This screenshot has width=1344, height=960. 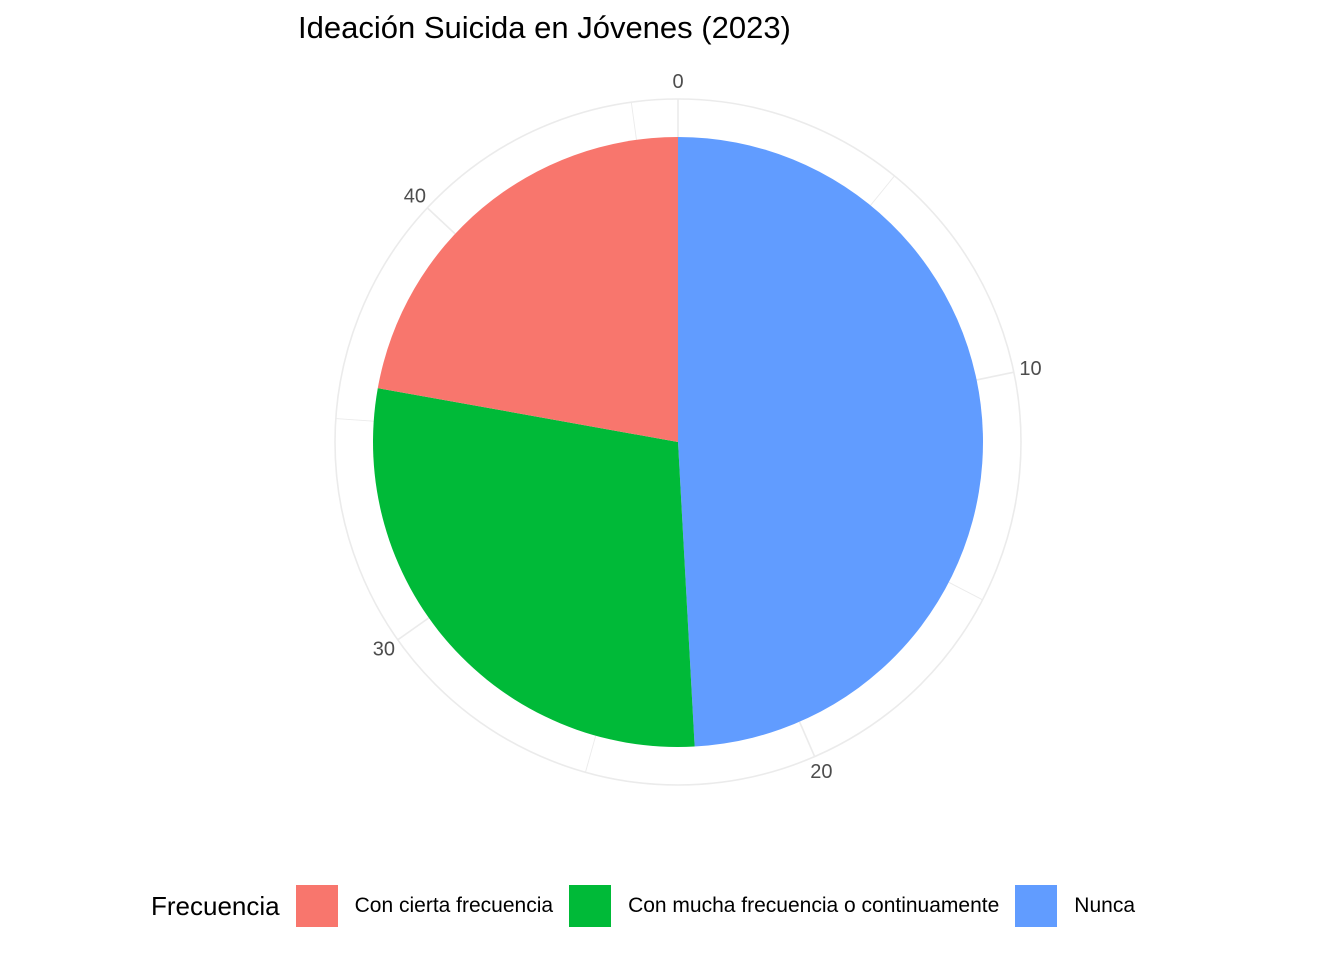 I want to click on legend-label: Con mucha frecuencia o continuamente, so click(x=814, y=905).